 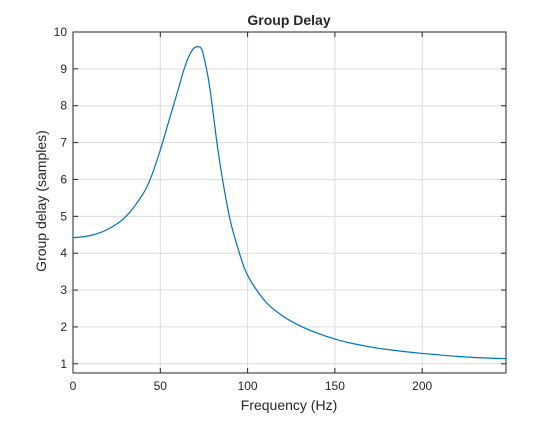 I want to click on x-tick-label: 100, so click(x=248, y=386).